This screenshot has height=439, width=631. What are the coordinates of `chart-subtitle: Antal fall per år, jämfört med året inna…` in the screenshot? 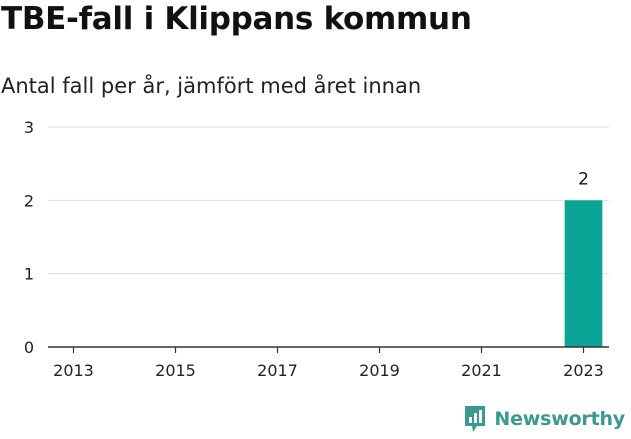 It's located at (211, 86).